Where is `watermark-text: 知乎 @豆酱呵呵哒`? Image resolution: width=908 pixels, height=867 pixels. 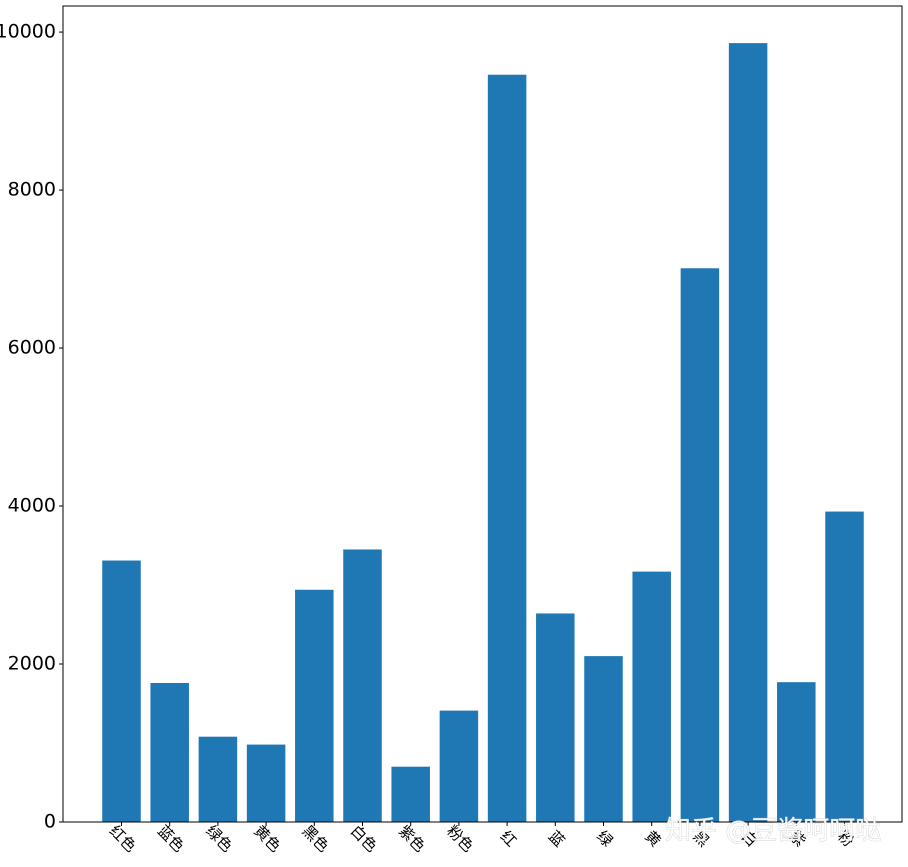
watermark-text: 知乎 @豆酱呵呵哒 is located at coordinates (773, 831).